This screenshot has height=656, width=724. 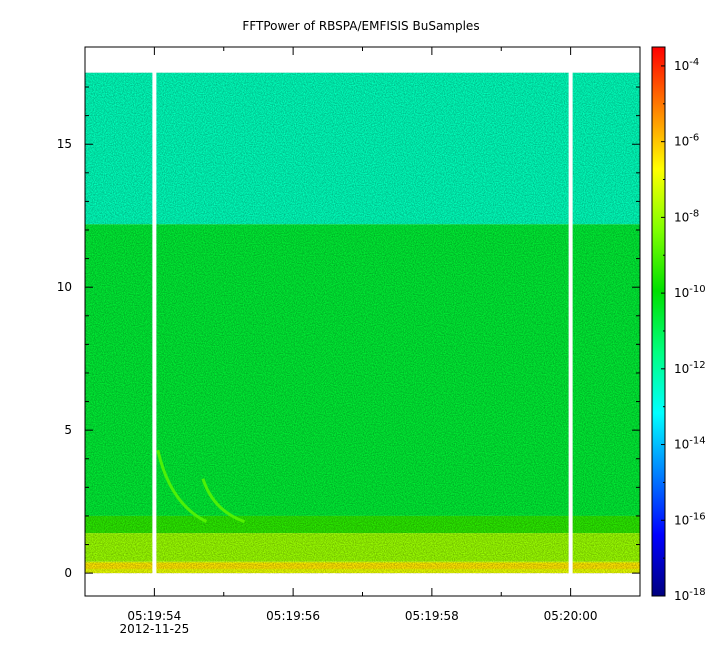 I want to click on chart-title: FFTPower of RBSPA/EMFISIS BuSamples, so click(x=360, y=26).